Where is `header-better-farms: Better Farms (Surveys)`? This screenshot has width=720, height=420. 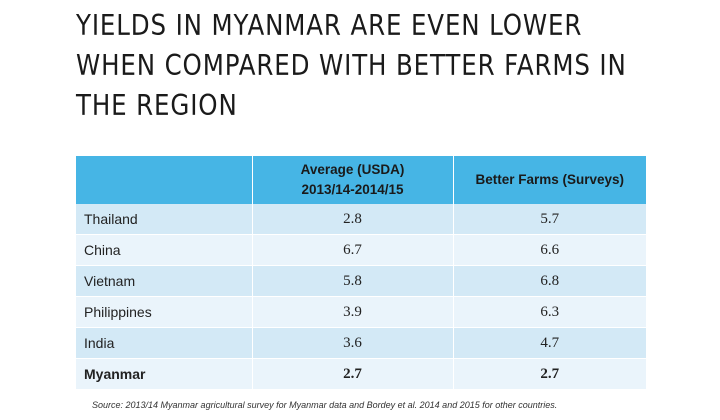
header-better-farms: Better Farms (Surveys) is located at coordinates (549, 180).